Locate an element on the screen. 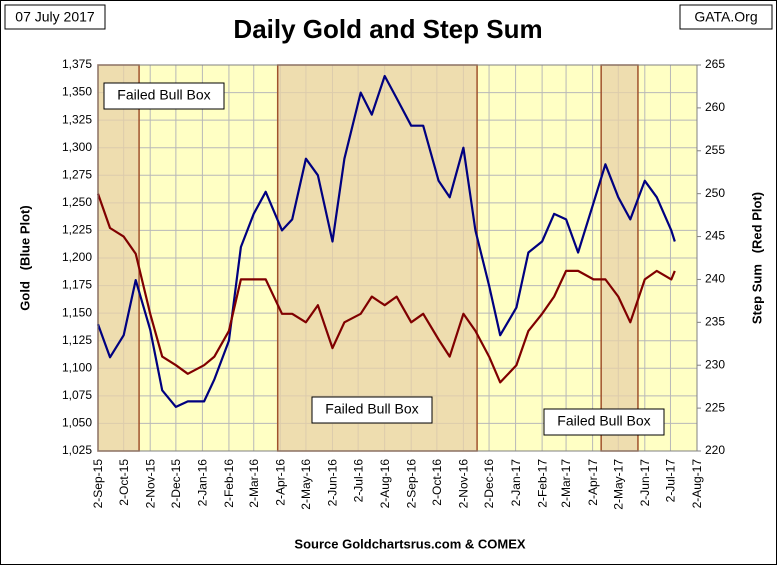 The height and width of the screenshot is (565, 777). x-tick-label: 2-Sep-16 is located at coordinates (411, 484).